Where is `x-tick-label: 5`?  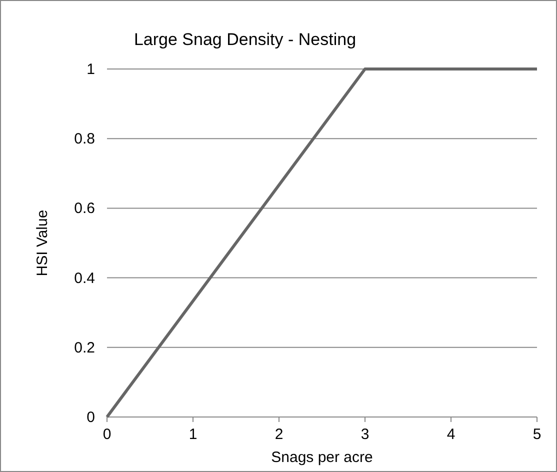
x-tick-label: 5 is located at coordinates (537, 434).